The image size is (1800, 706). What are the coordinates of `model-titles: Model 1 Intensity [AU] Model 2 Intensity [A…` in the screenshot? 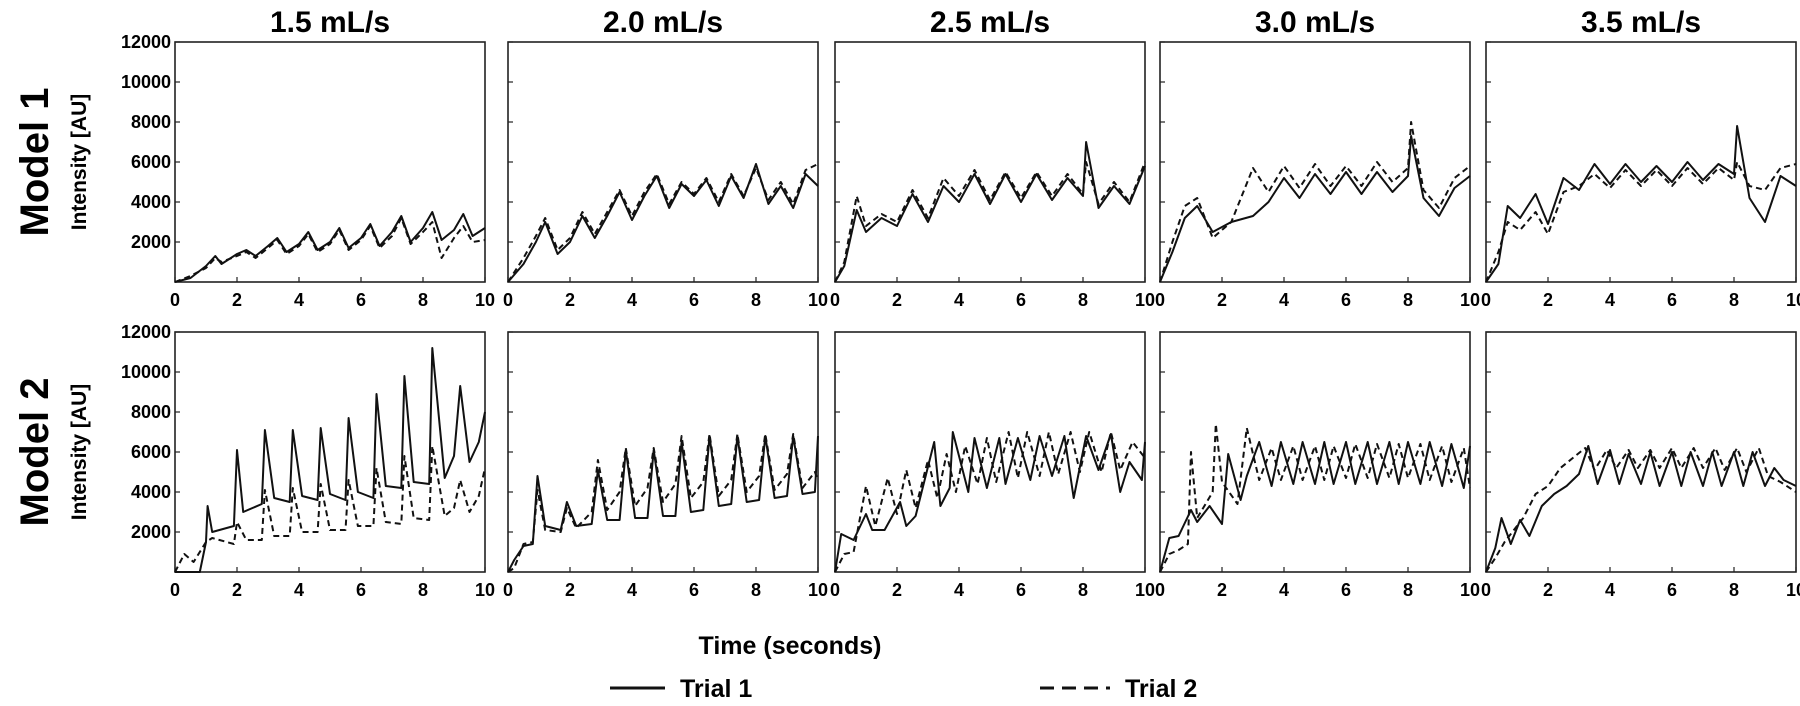 It's located at (52, 307).